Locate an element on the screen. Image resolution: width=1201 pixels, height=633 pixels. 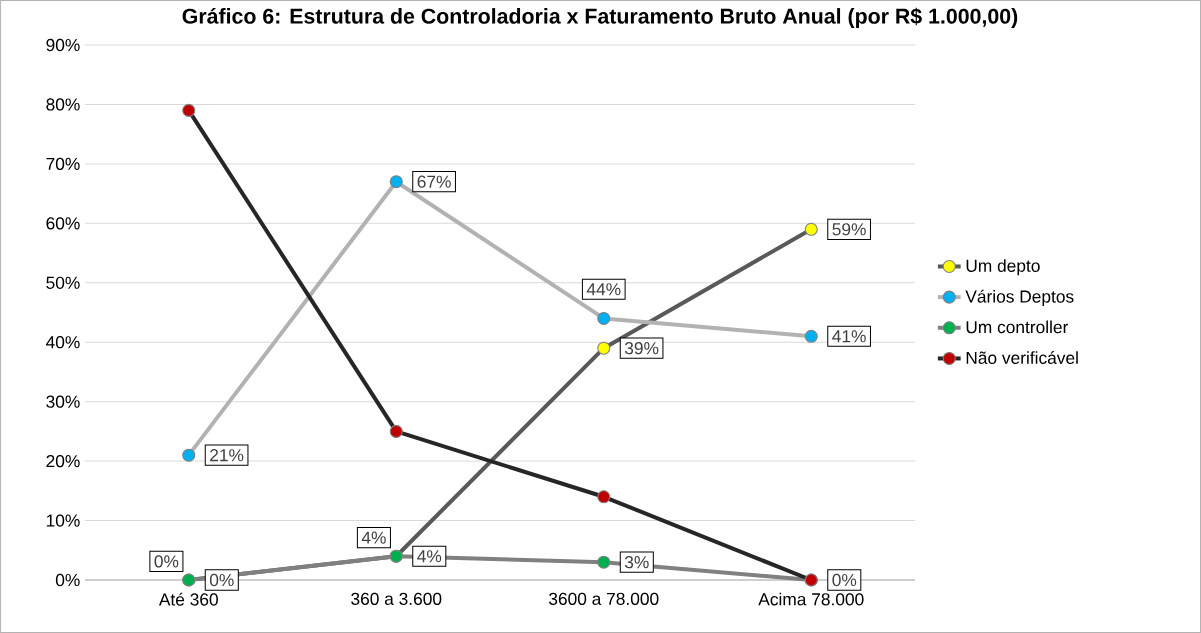
y-tick-label: 90% is located at coordinates (63, 45).